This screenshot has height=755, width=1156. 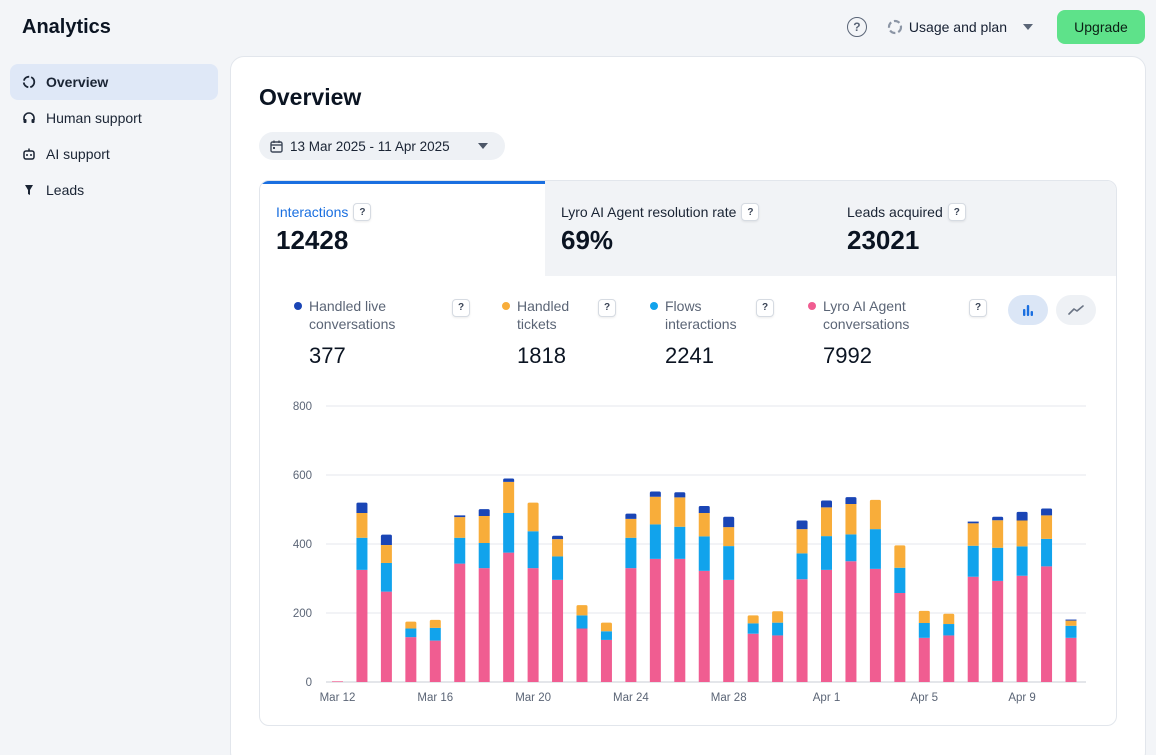 I want to click on app-title: Analytics, so click(x=66, y=27).